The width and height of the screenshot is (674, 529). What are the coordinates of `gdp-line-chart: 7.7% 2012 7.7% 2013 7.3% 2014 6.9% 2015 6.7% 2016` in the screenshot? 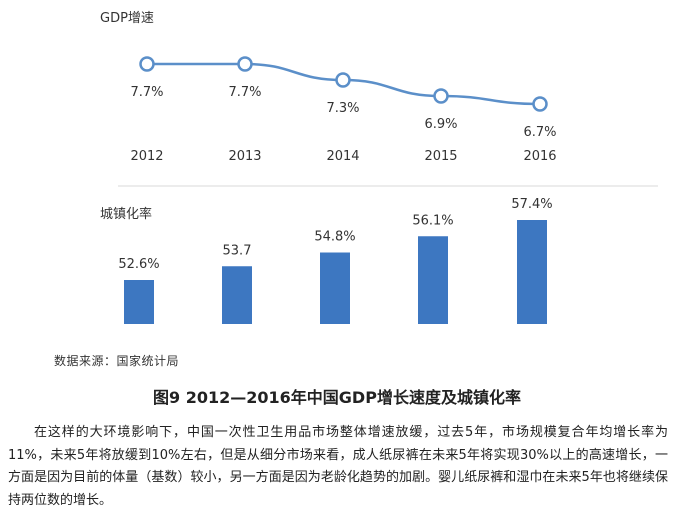 It's located at (343, 110).